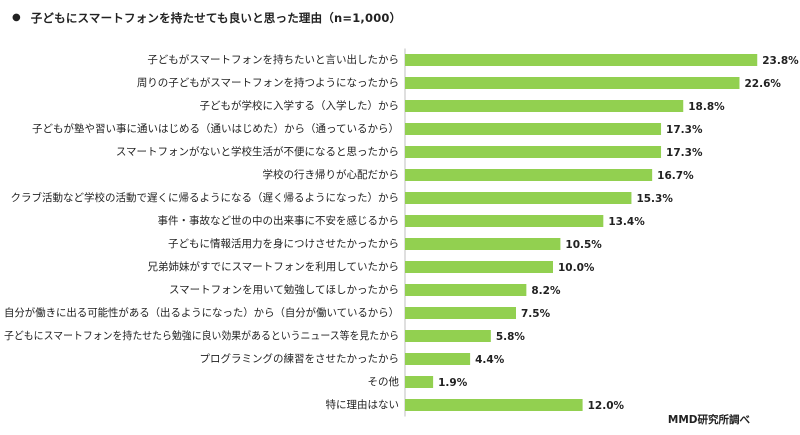 The width and height of the screenshot is (800, 435). I want to click on value-label-16: 12.0%, so click(606, 406).